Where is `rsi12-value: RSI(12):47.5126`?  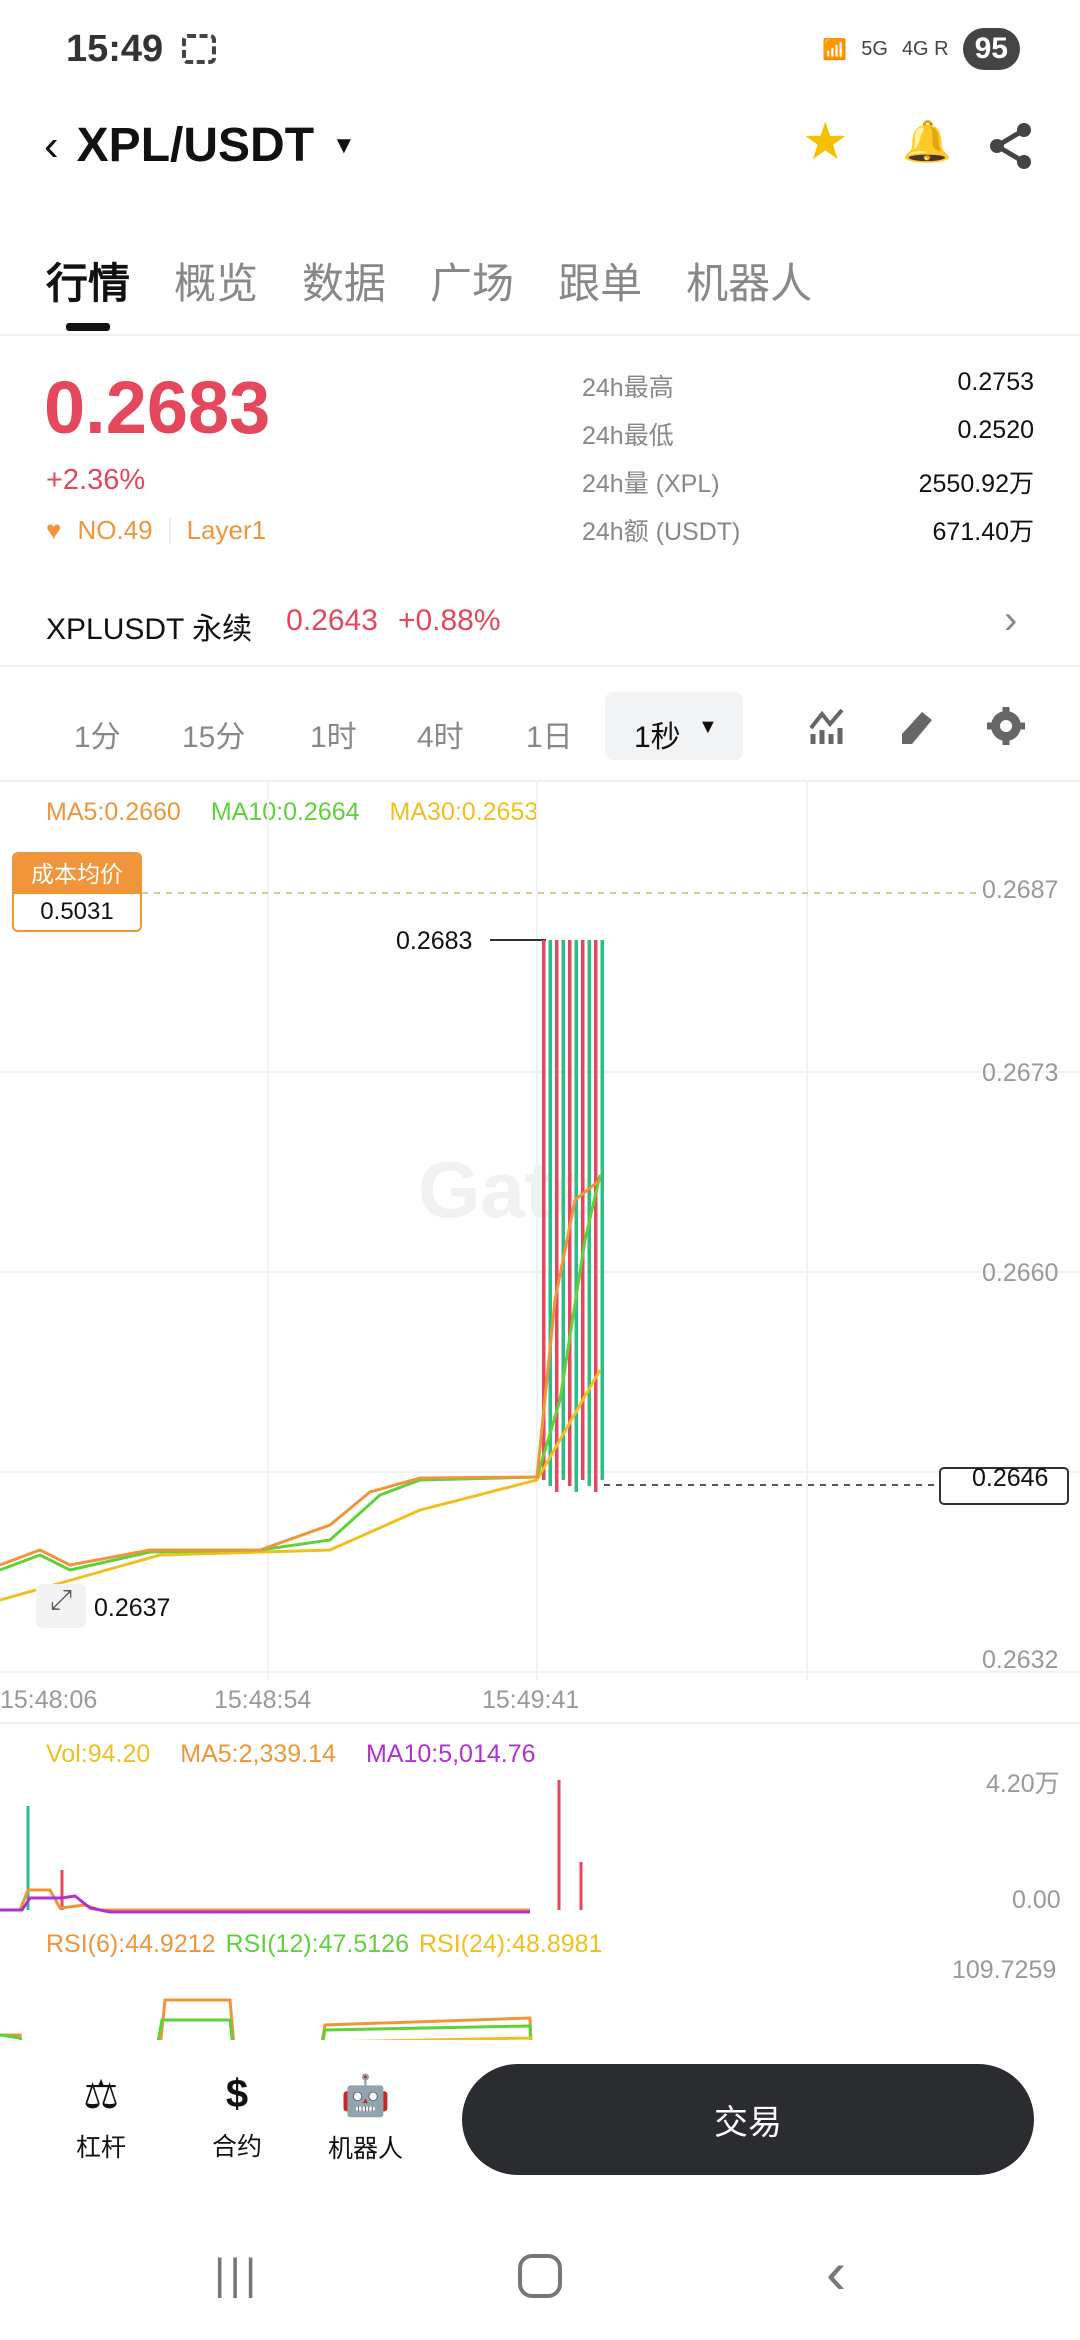 rsi12-value: RSI(12):47.5126 is located at coordinates (317, 1944).